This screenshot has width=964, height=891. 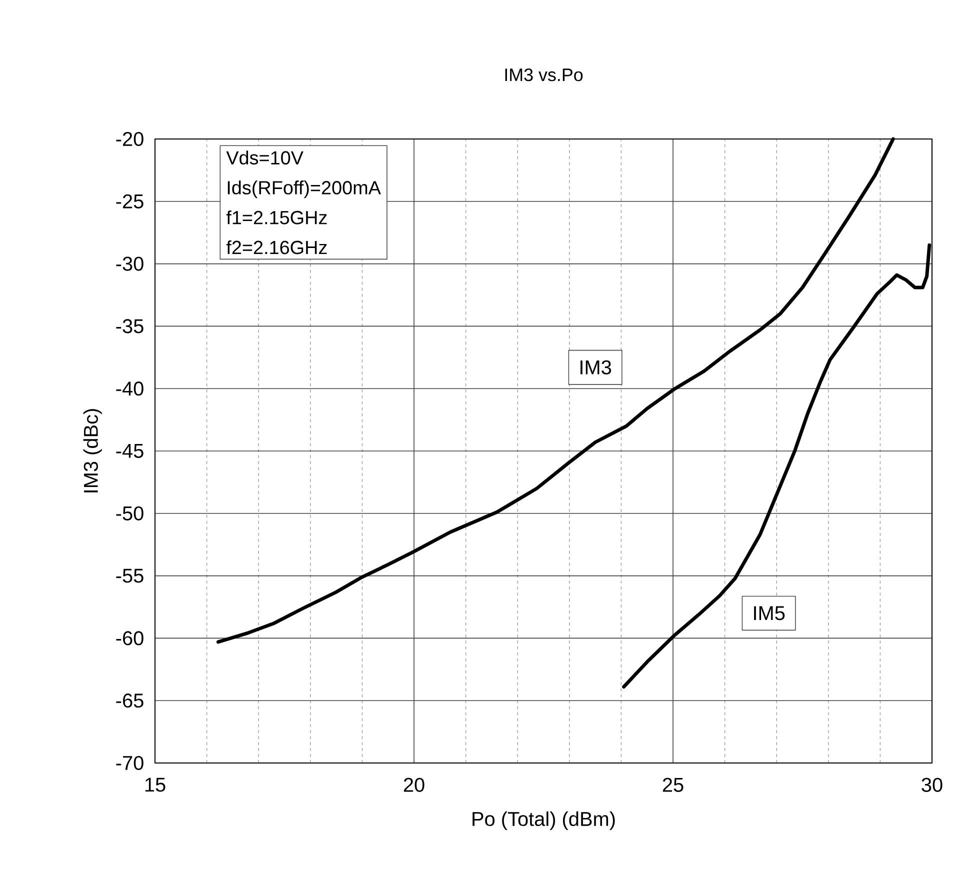 What do you see at coordinates (130, 326) in the screenshot?
I see `y-tick-label: -35` at bounding box center [130, 326].